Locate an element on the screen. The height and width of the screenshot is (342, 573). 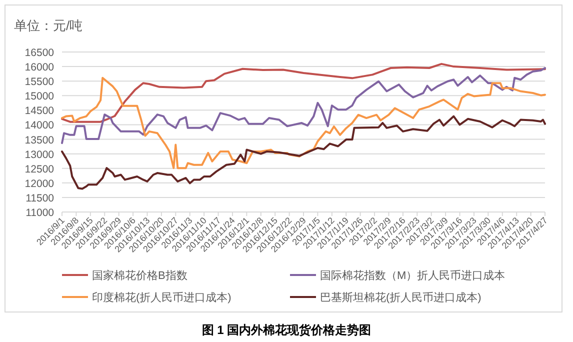
y-tick-label: 14500 is located at coordinates (39, 111).